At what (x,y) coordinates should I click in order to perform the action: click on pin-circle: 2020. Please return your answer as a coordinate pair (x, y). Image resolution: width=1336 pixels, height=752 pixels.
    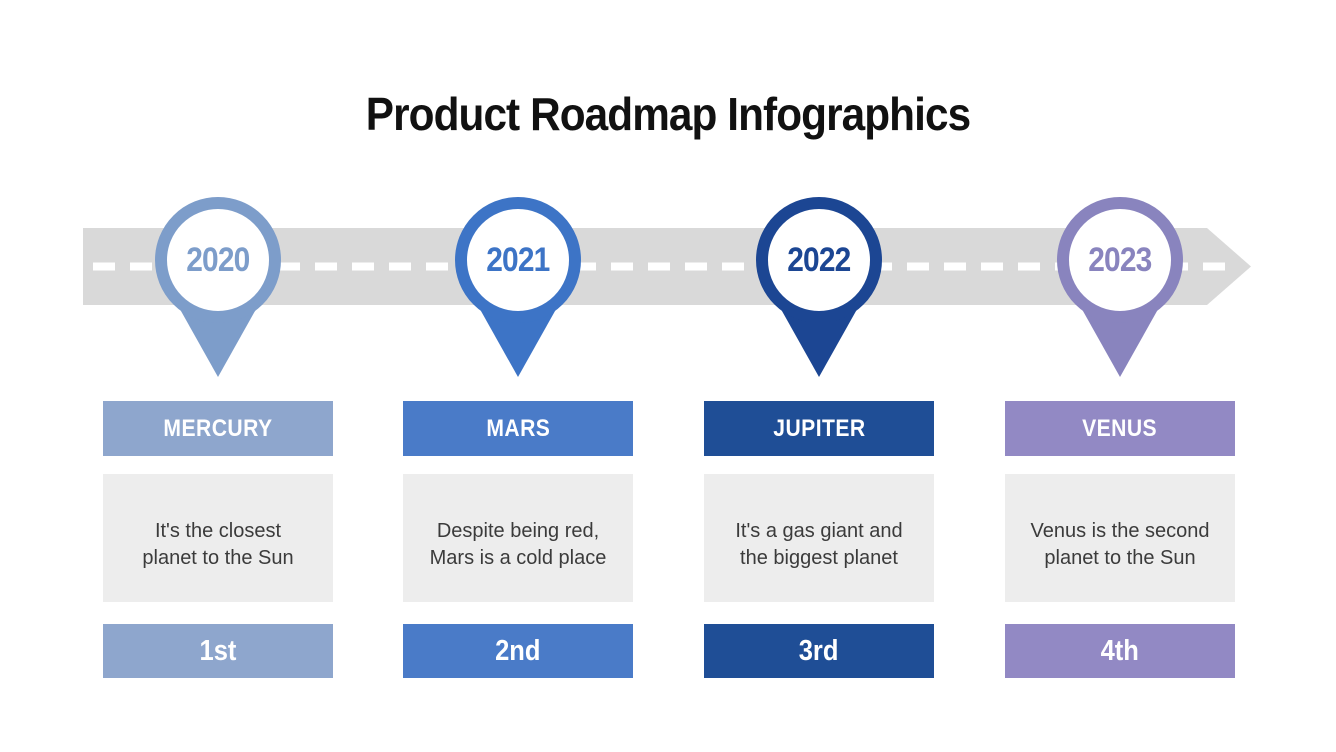
    Looking at the image, I should click on (218, 260).